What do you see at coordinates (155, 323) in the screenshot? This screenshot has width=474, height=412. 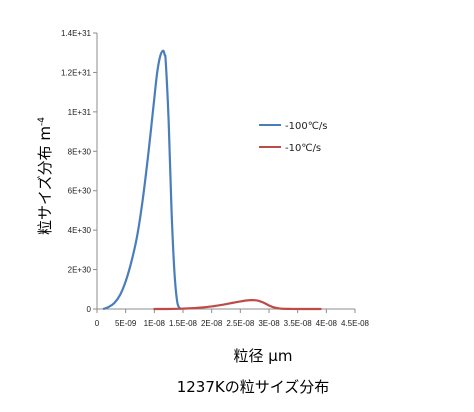 I see `x-tick-label: 1E-08` at bounding box center [155, 323].